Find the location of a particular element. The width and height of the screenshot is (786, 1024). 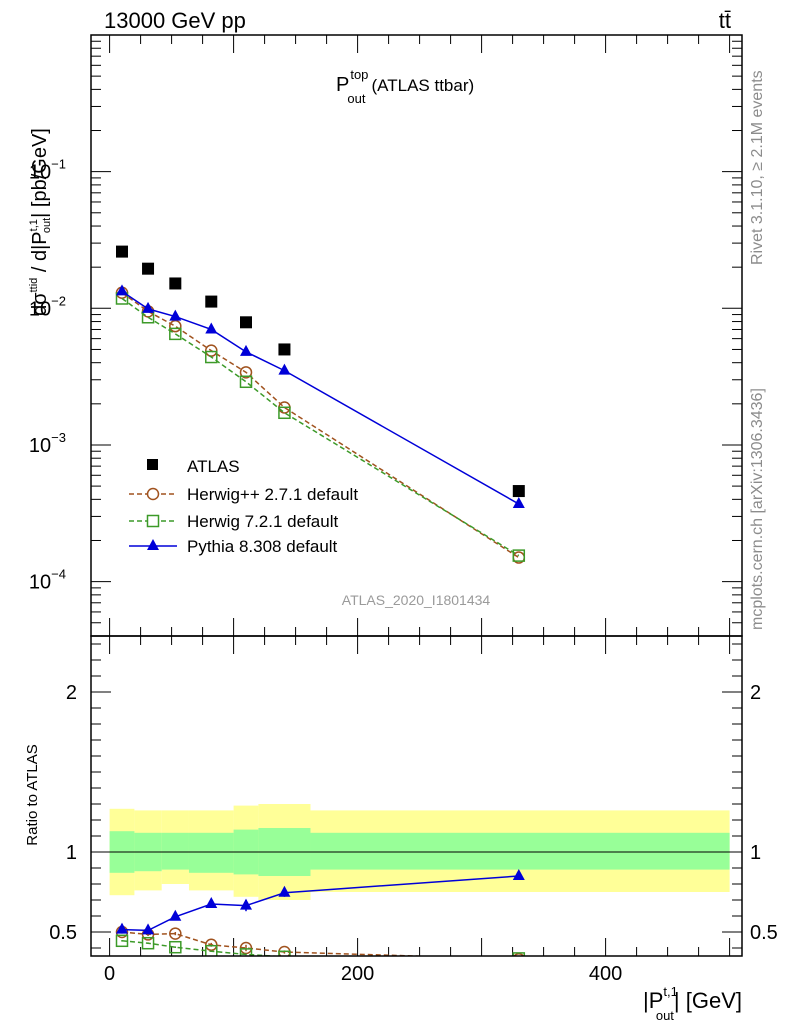

rivet-label: Rivet 3.1.10, ≥ 2.1M events is located at coordinates (757, 167).